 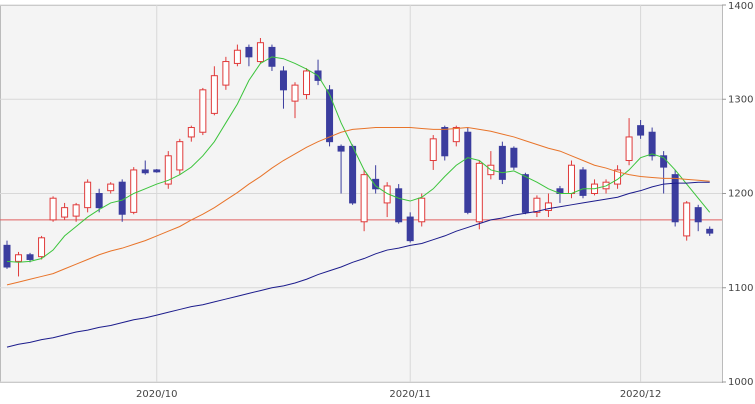 I want to click on y-tick-label: 1000, so click(x=740, y=382).